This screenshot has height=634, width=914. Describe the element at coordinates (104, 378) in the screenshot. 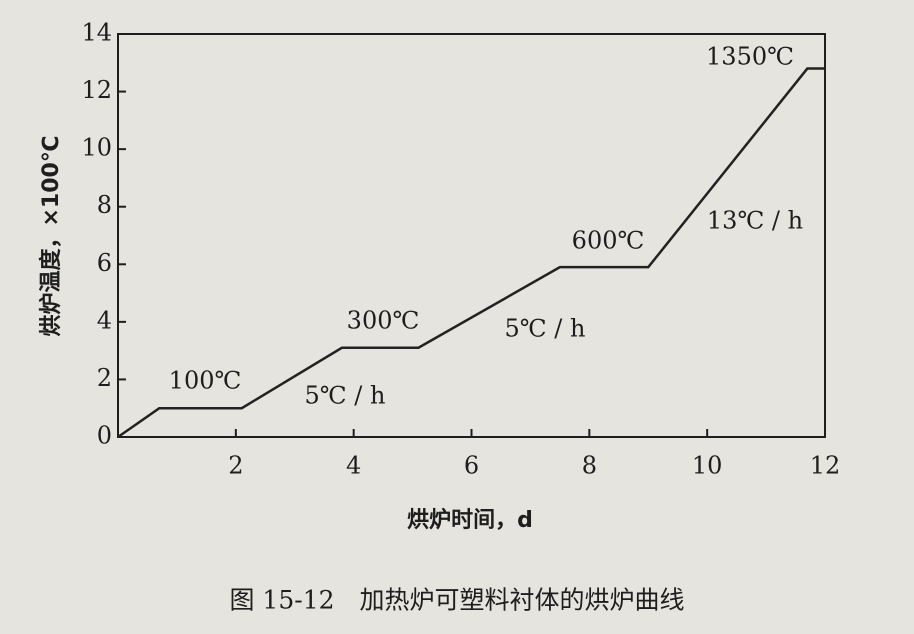

I see `y-tick-label: 2` at that location.